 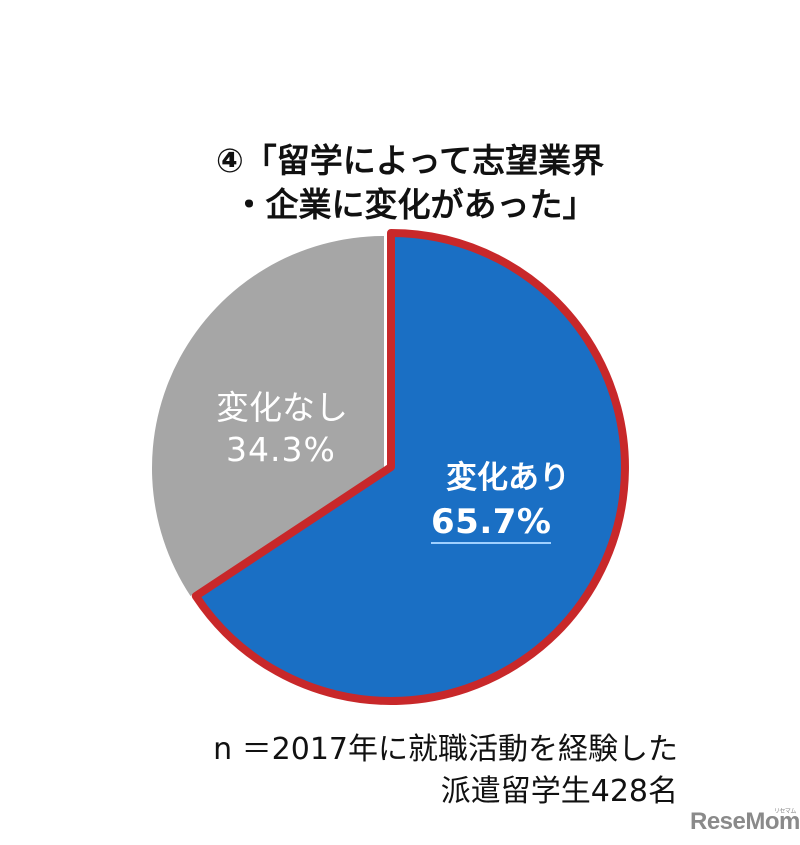 What do you see at coordinates (445, 749) in the screenshot?
I see `sample-note-line-1: n ＝2017年に就職活動を経験した` at bounding box center [445, 749].